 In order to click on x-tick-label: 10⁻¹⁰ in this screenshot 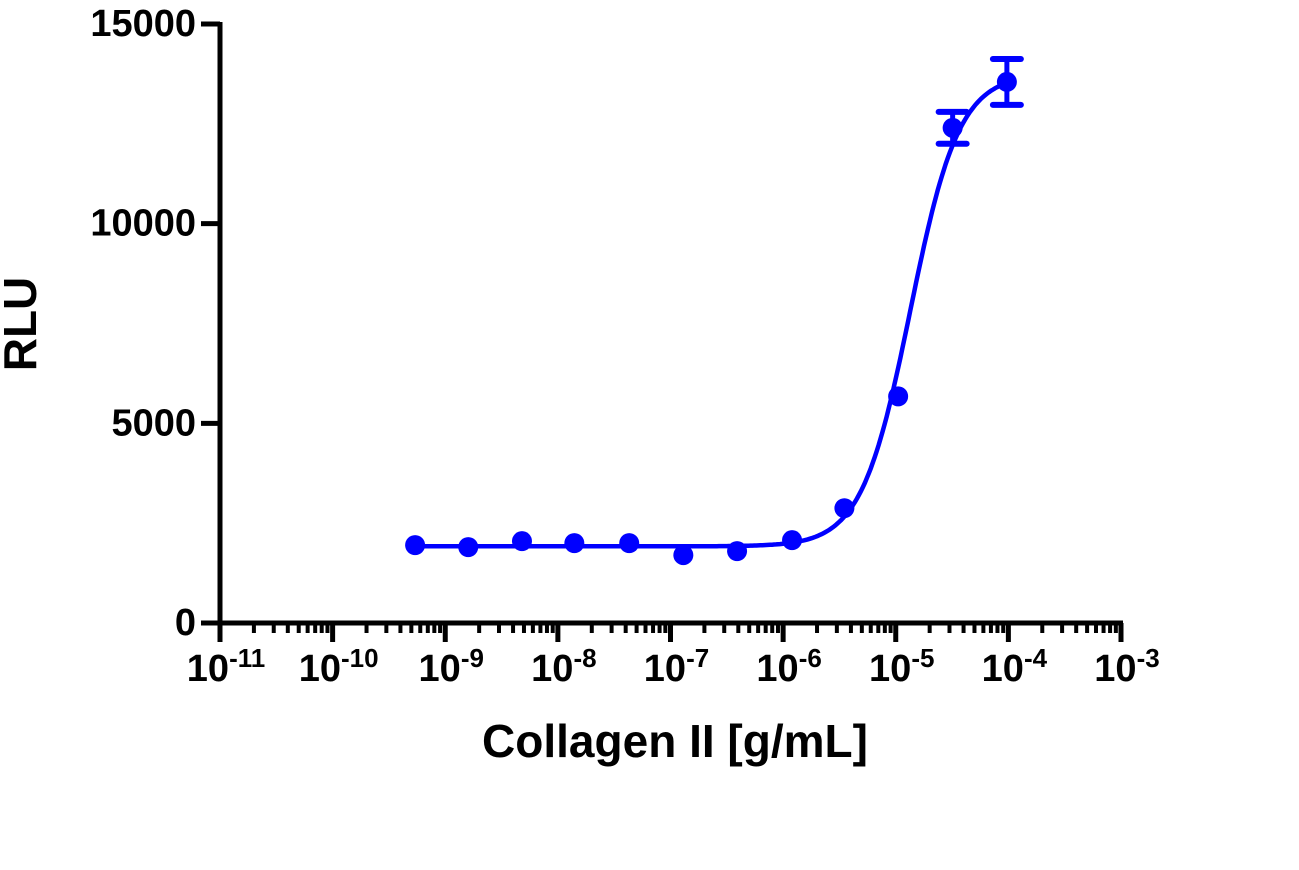, I will do `click(339, 666)`.